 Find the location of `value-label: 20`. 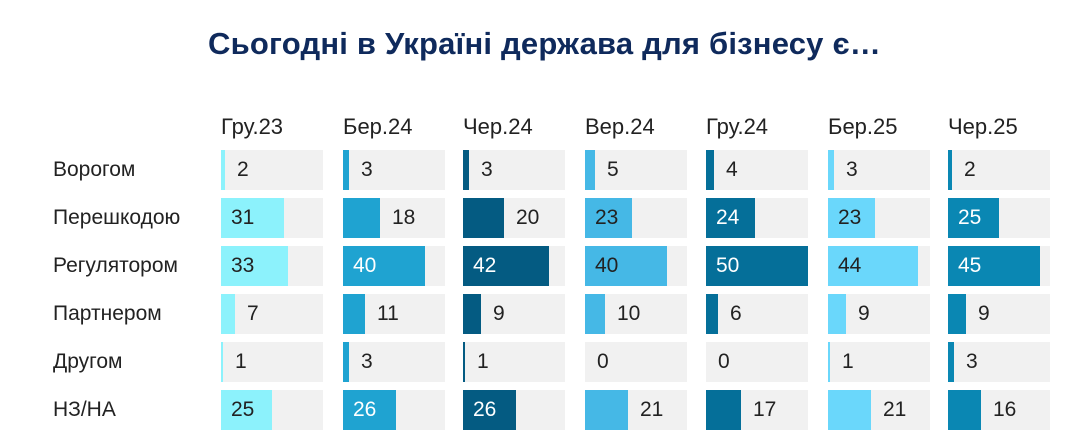

value-label: 20 is located at coordinates (528, 217).